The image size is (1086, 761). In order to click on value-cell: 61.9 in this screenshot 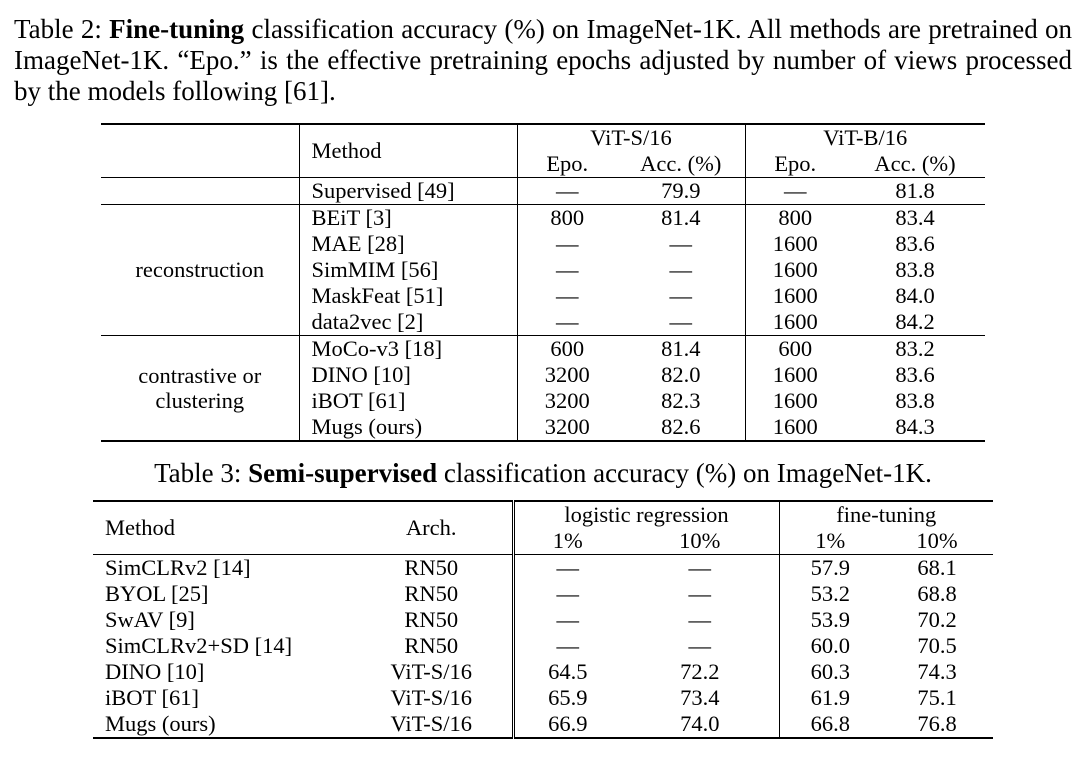, I will do `click(829, 698)`.